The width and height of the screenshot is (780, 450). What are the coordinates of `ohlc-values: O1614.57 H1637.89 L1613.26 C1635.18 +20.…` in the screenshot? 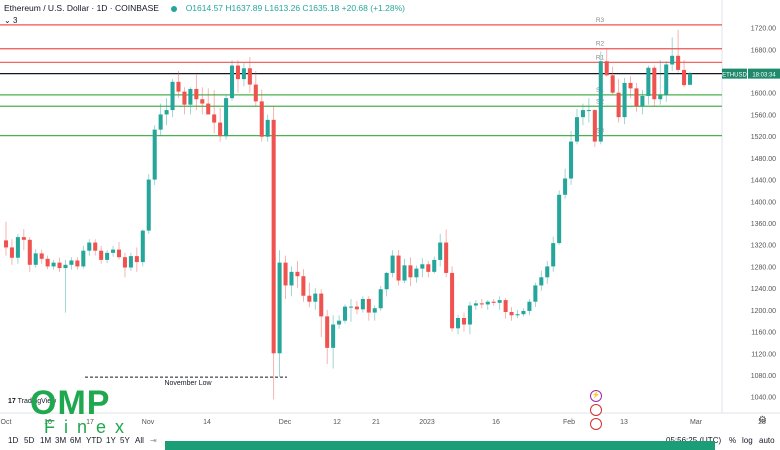 It's located at (295, 8).